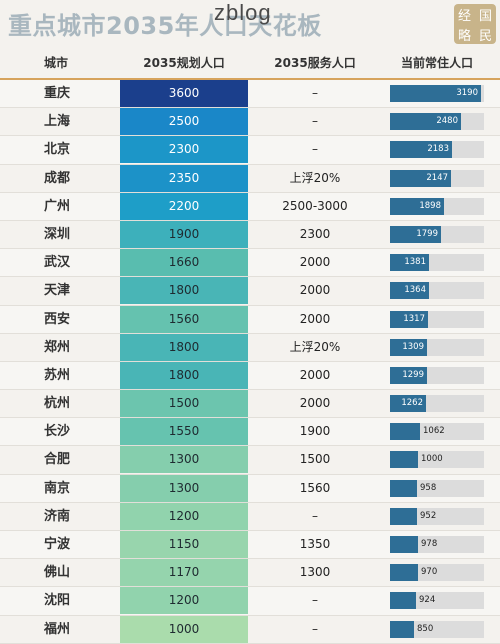  I want to click on resident-bar-track: 1898, so click(437, 206).